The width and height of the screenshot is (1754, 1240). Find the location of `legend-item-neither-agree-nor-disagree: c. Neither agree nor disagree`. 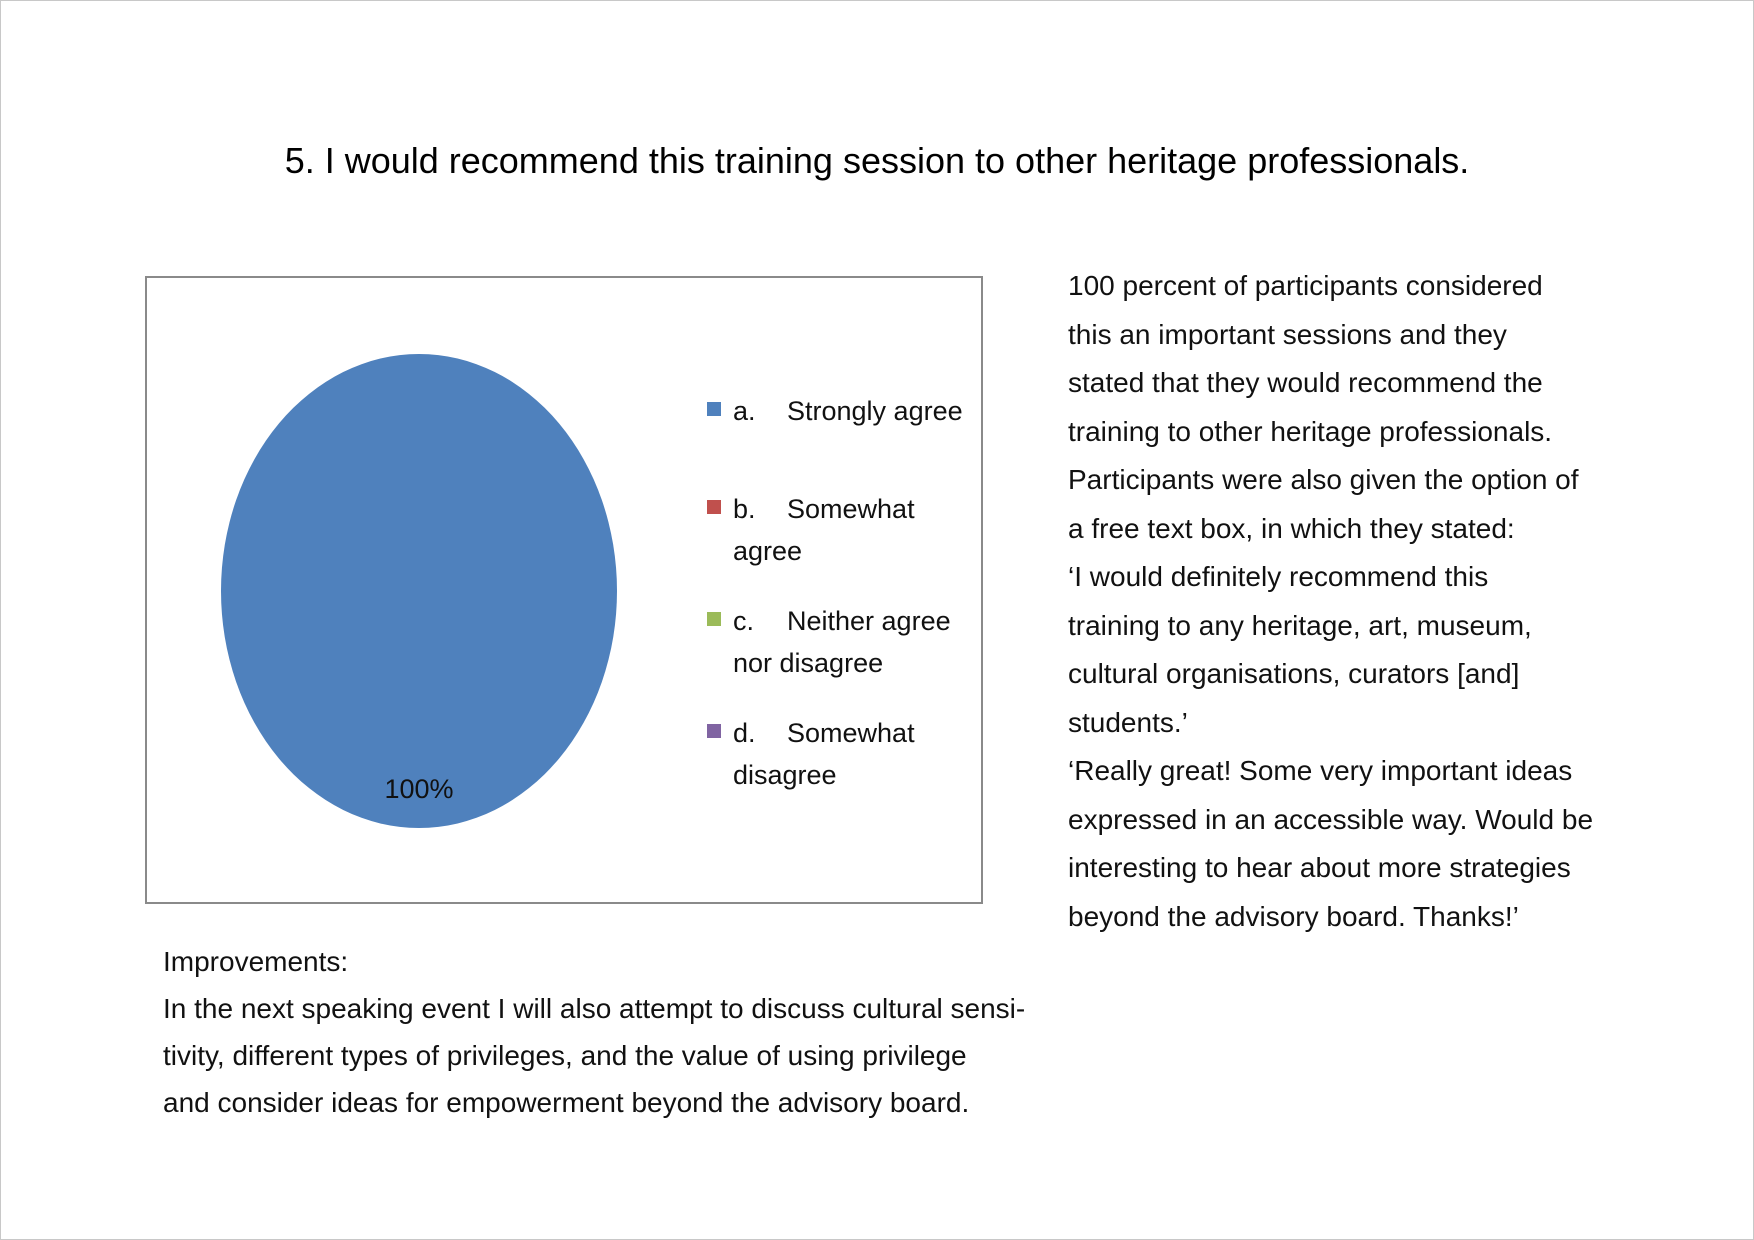

legend-item-neither-agree-nor-disagree: c. Neither agree nor disagree is located at coordinates (842, 642).